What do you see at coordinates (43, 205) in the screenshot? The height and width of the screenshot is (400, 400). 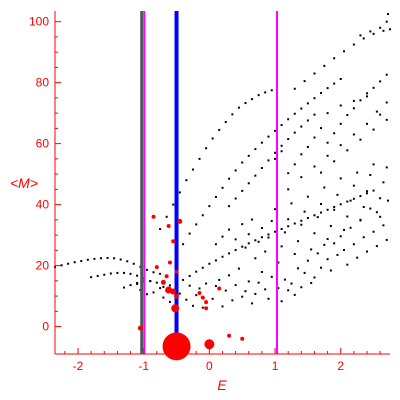 I see `y-tick-label: 40` at bounding box center [43, 205].